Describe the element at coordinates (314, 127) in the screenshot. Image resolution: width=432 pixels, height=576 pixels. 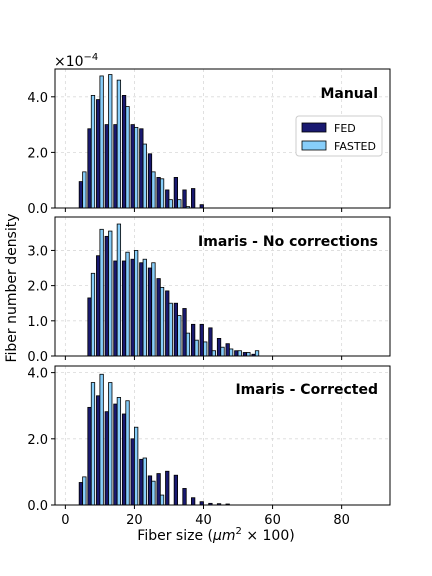
I see `legend-swatch-fed` at that location.